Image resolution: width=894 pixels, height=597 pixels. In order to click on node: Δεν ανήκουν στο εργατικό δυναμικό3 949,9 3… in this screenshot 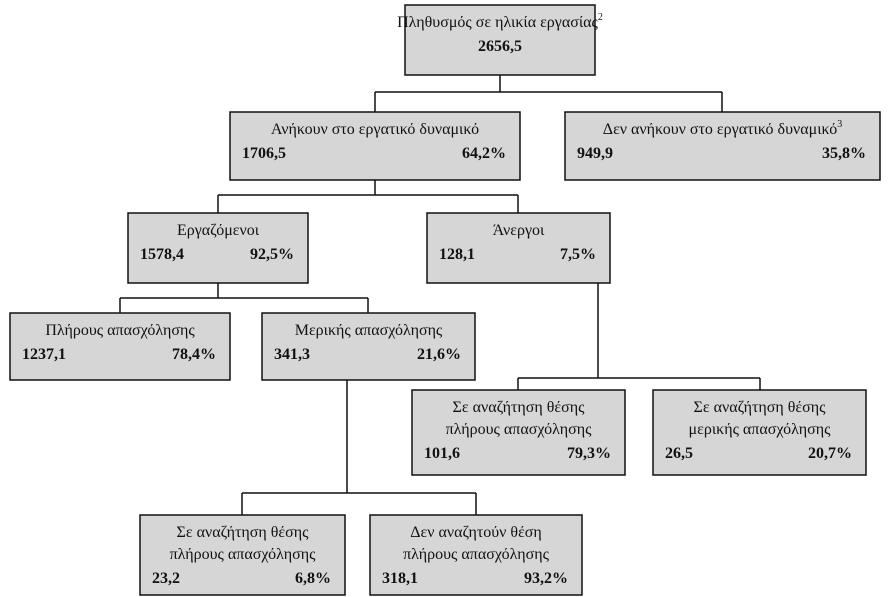, I will do `click(722, 146)`.